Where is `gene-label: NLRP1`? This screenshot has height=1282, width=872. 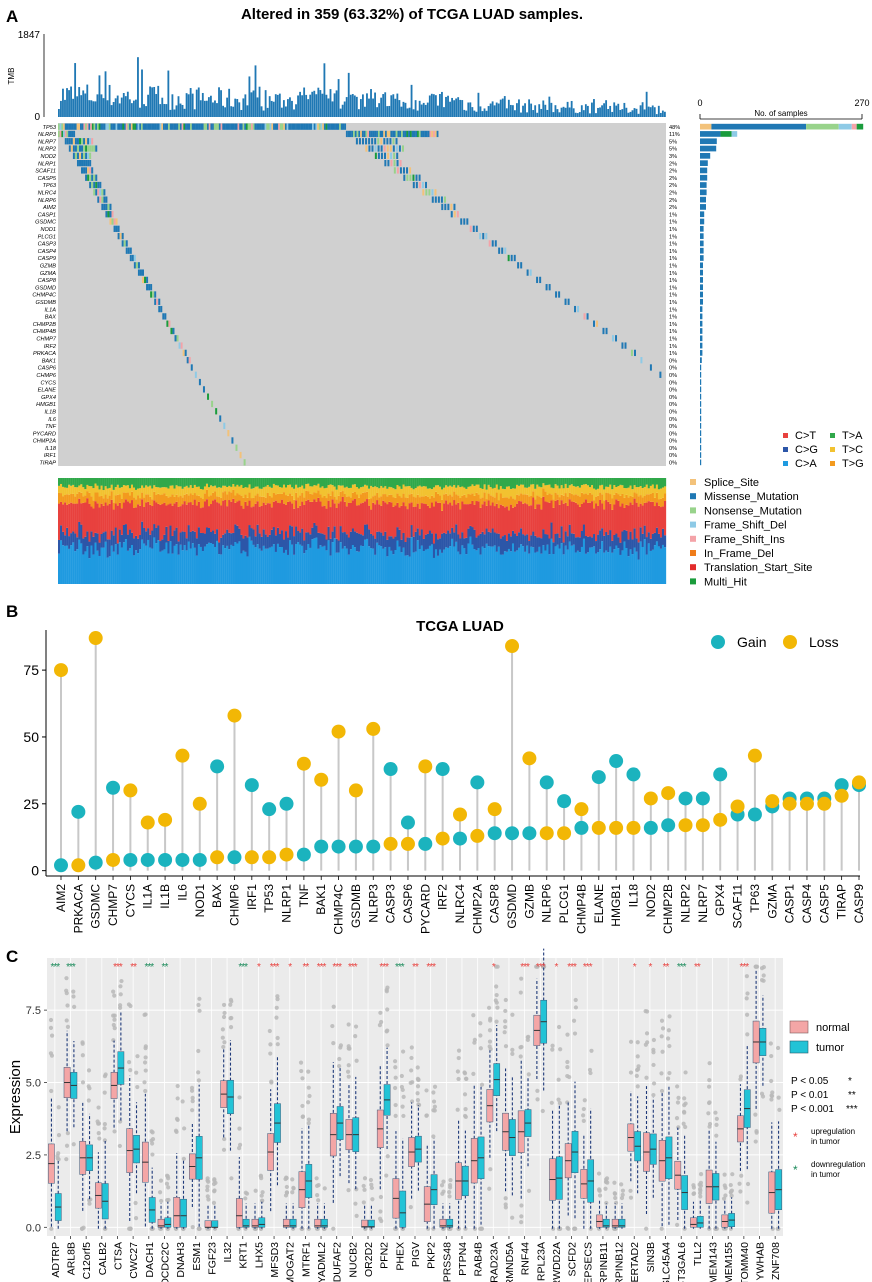 gene-label: NLRP1 is located at coordinates (47, 164).